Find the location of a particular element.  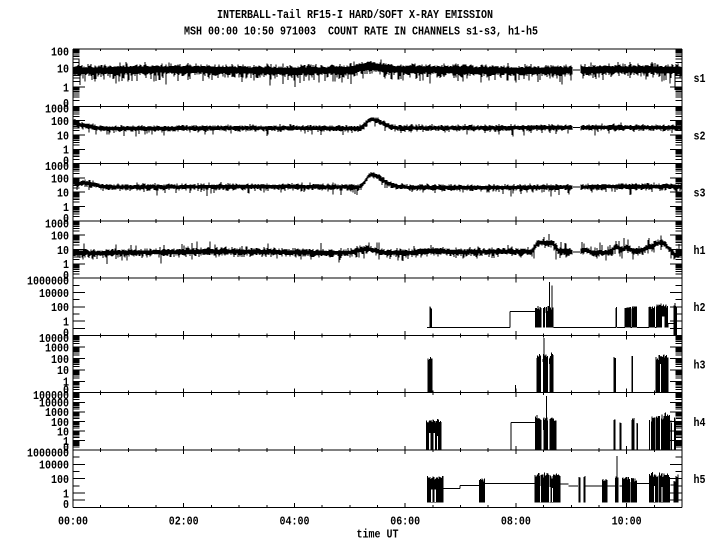

svg-text: 00:00 is located at coordinates (73, 522).